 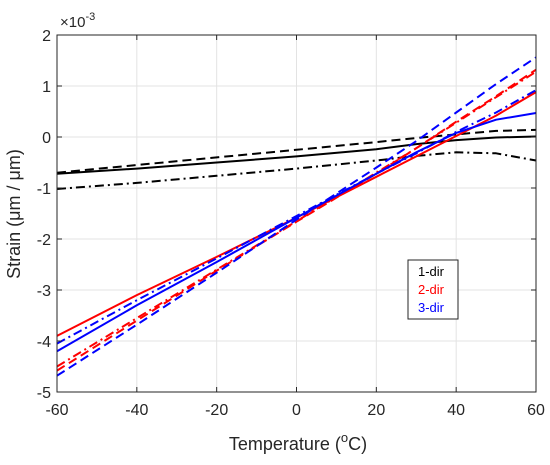 I want to click on x-tick-label: 0, so click(x=296, y=410).